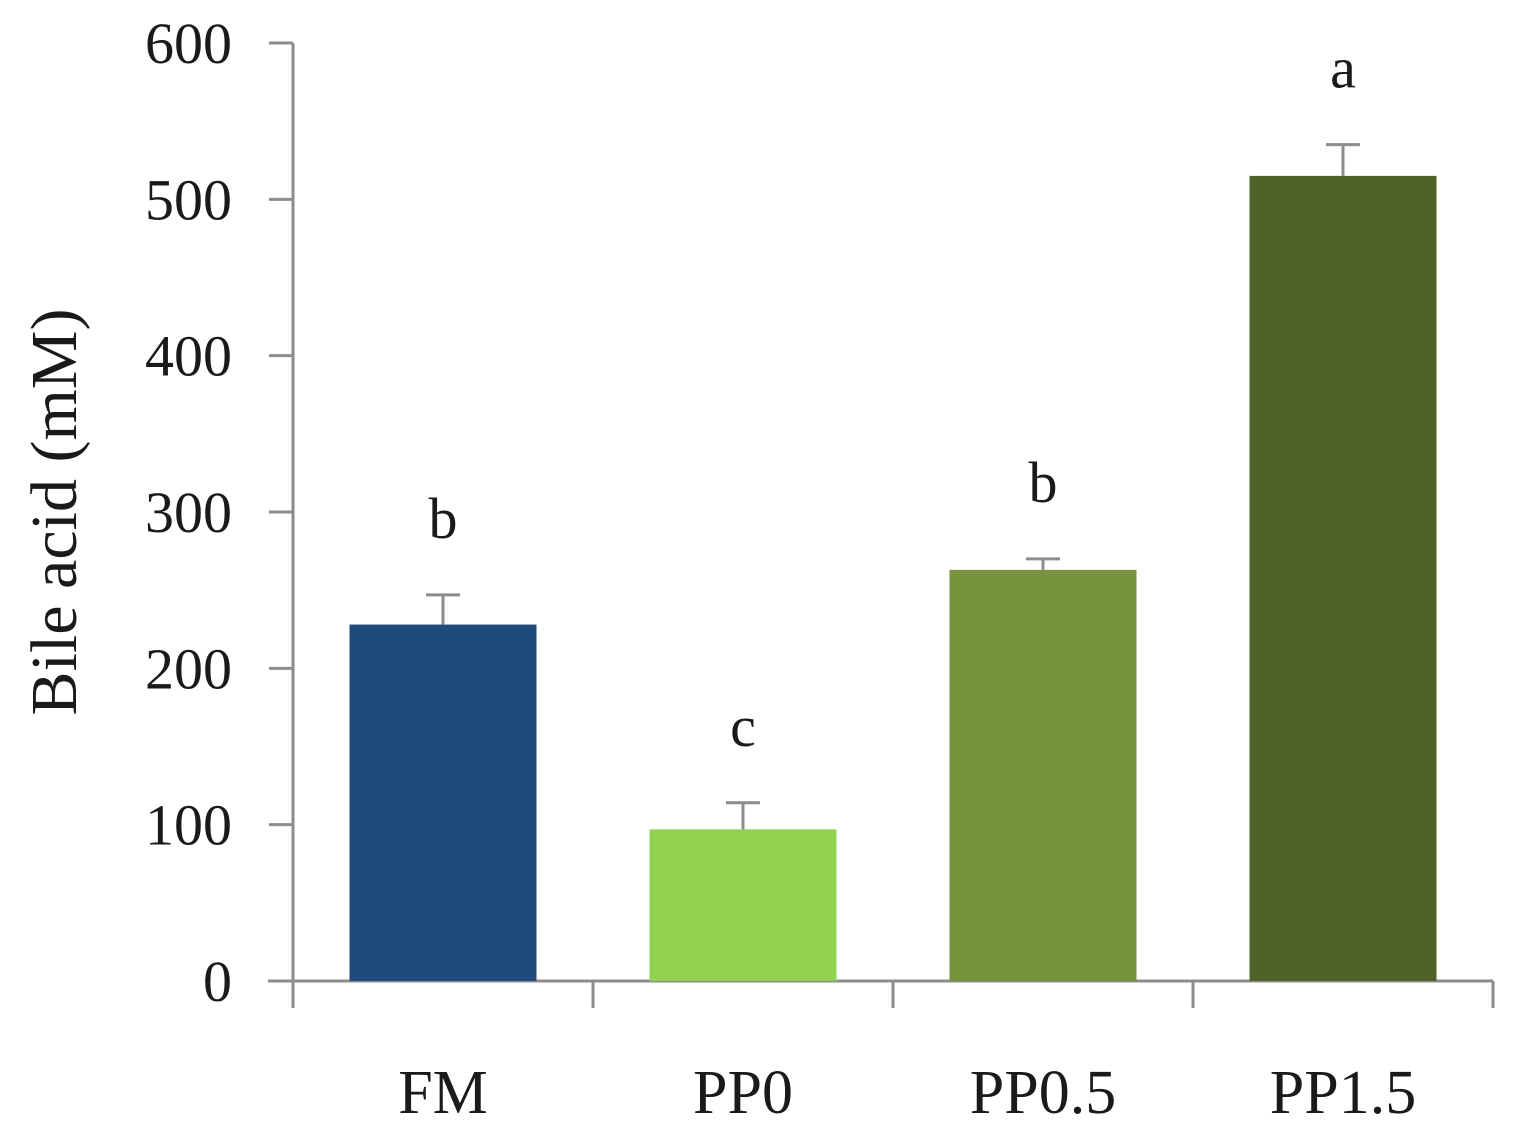  Describe the element at coordinates (188, 512) in the screenshot. I see `y-tick-label: 300` at that location.